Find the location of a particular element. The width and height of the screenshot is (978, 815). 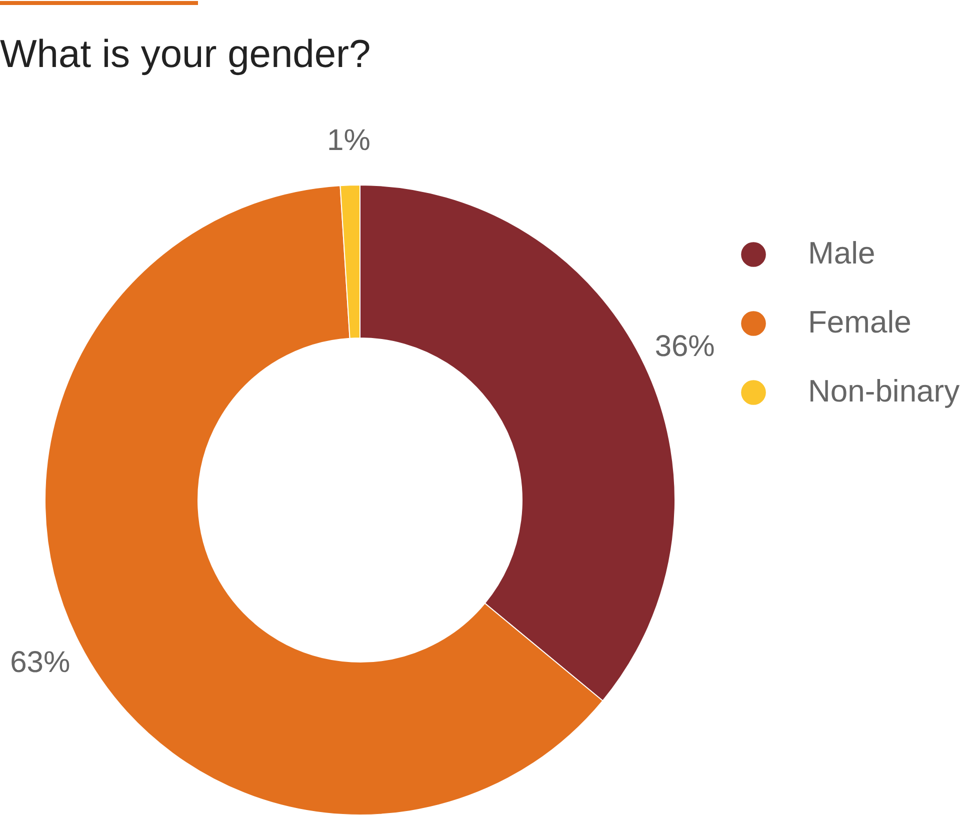

legend-label: Male is located at coordinates (842, 253).